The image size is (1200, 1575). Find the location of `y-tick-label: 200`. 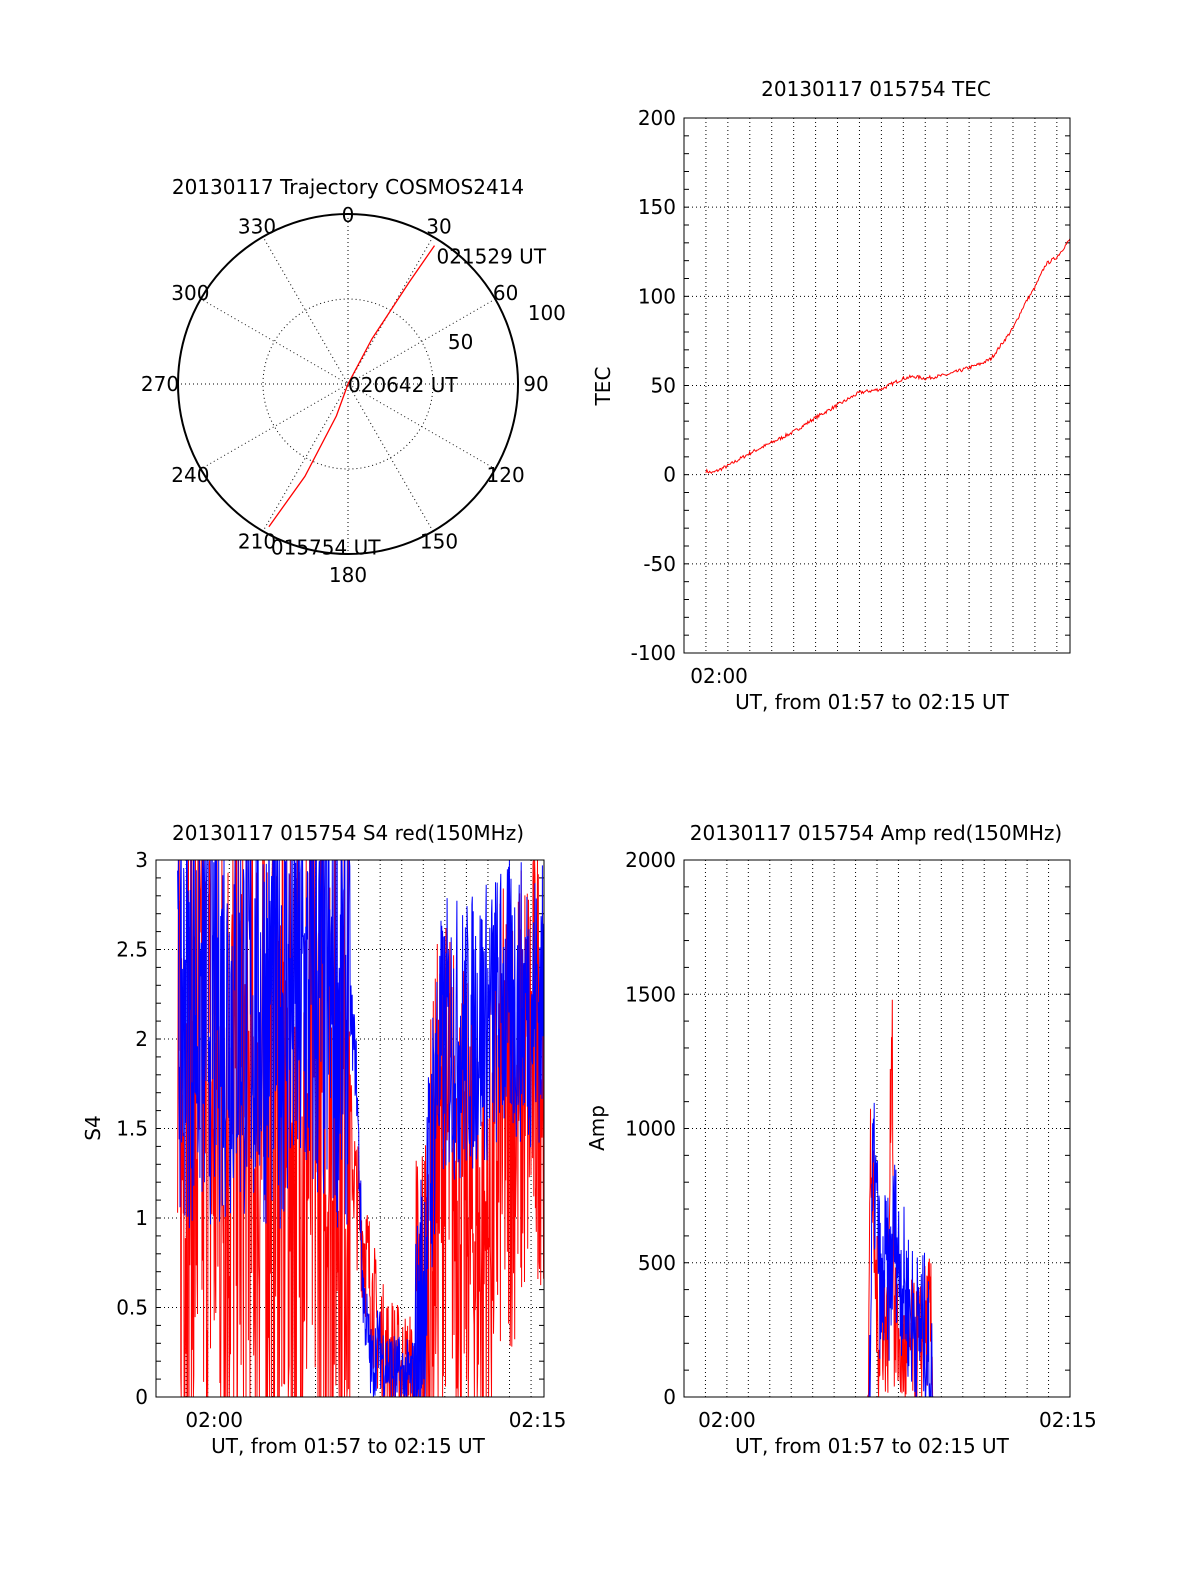

y-tick-label: 200 is located at coordinates (657, 118).